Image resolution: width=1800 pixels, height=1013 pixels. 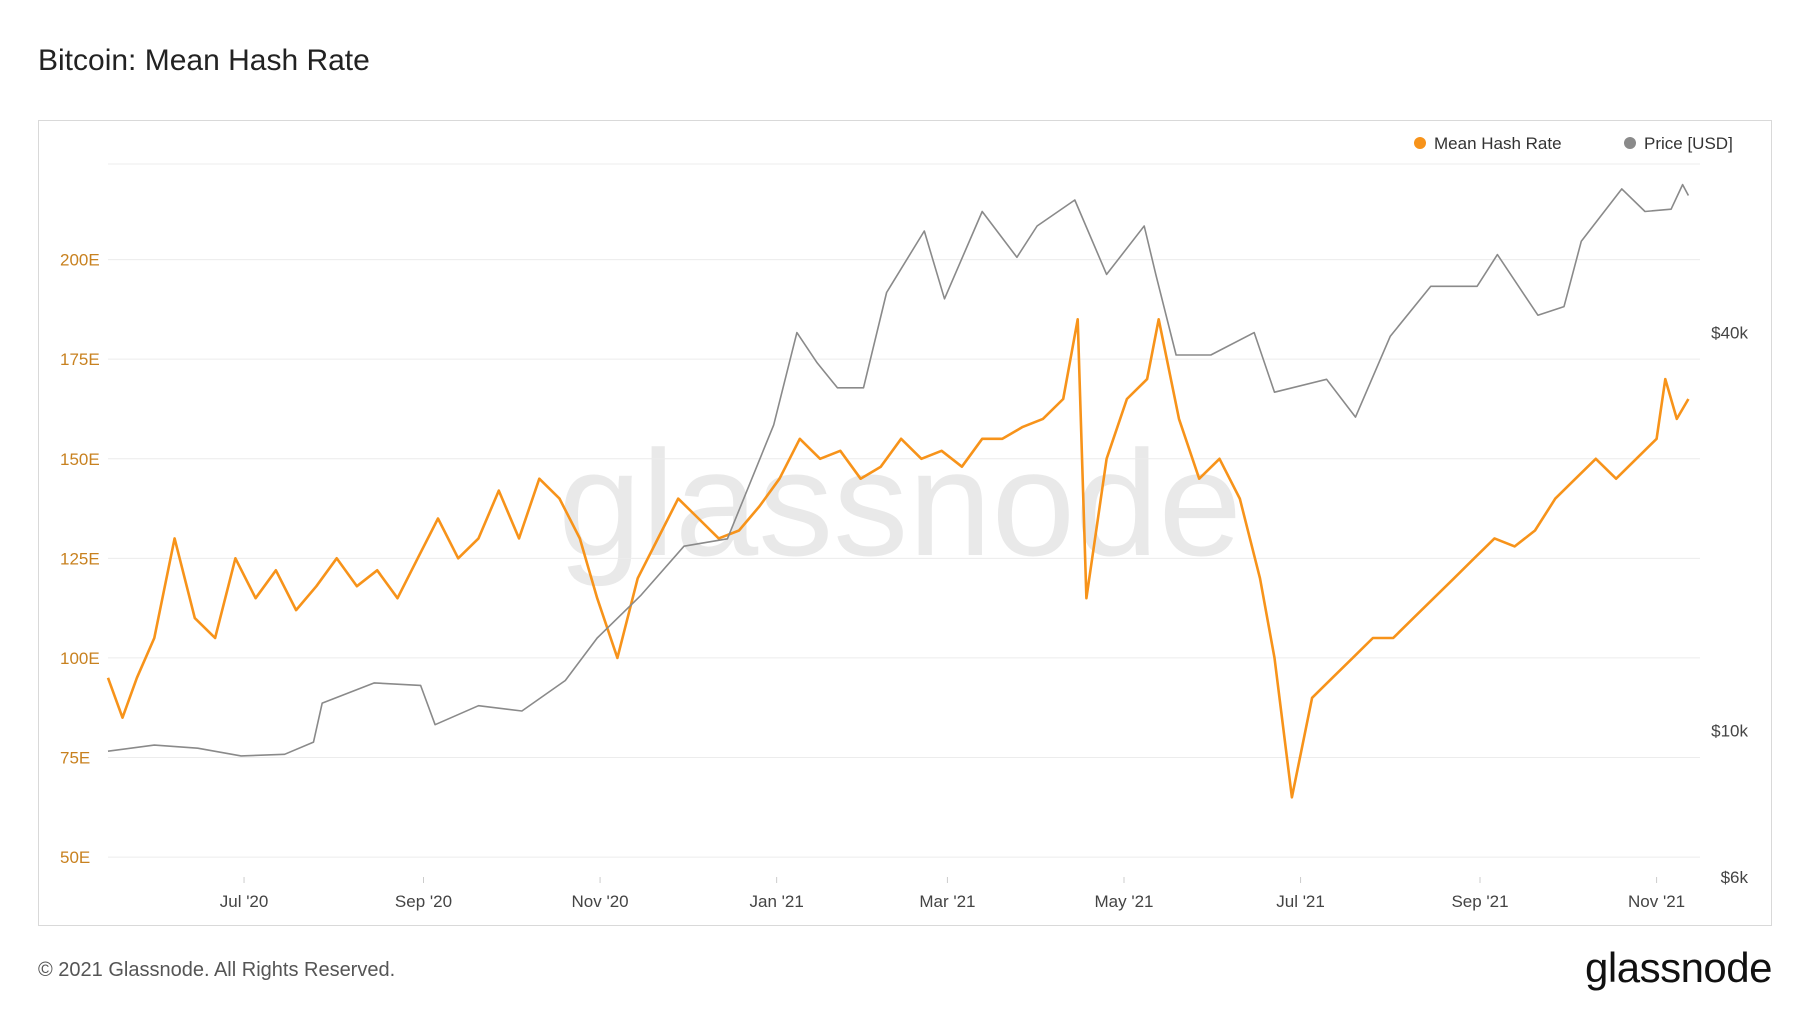 I want to click on y-left-tick-label: 125E, so click(x=80, y=558).